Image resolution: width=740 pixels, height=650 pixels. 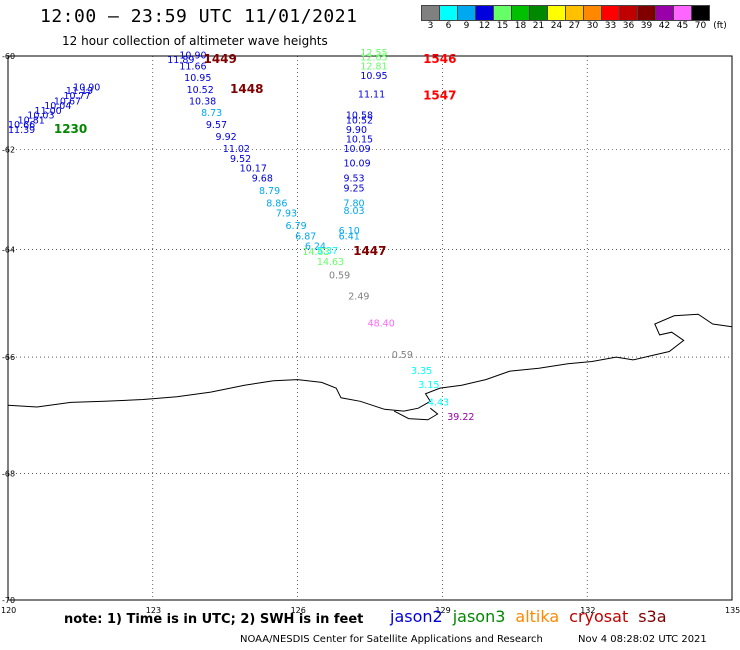 I want to click on scale-label: 15, so click(x=502, y=26).